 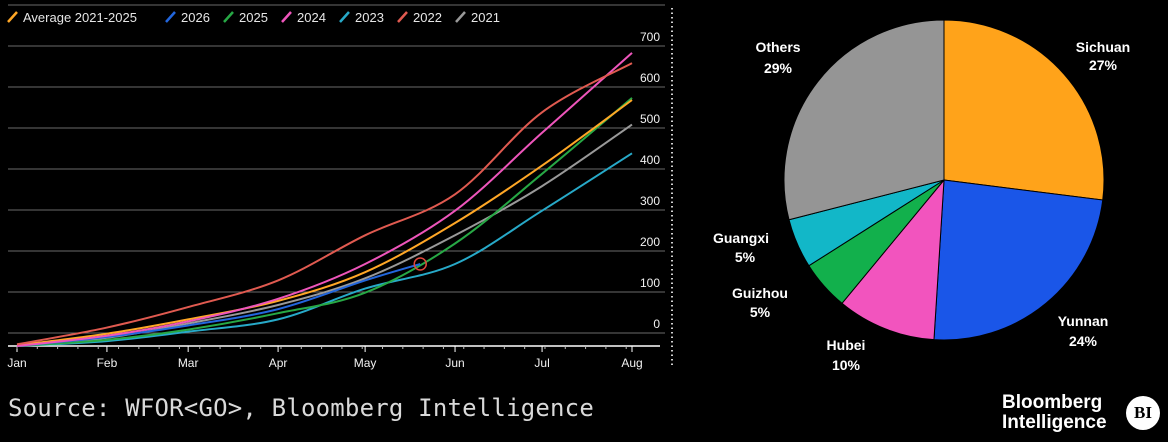 I want to click on pie-slice-percent: 27%, so click(x=1103, y=65).